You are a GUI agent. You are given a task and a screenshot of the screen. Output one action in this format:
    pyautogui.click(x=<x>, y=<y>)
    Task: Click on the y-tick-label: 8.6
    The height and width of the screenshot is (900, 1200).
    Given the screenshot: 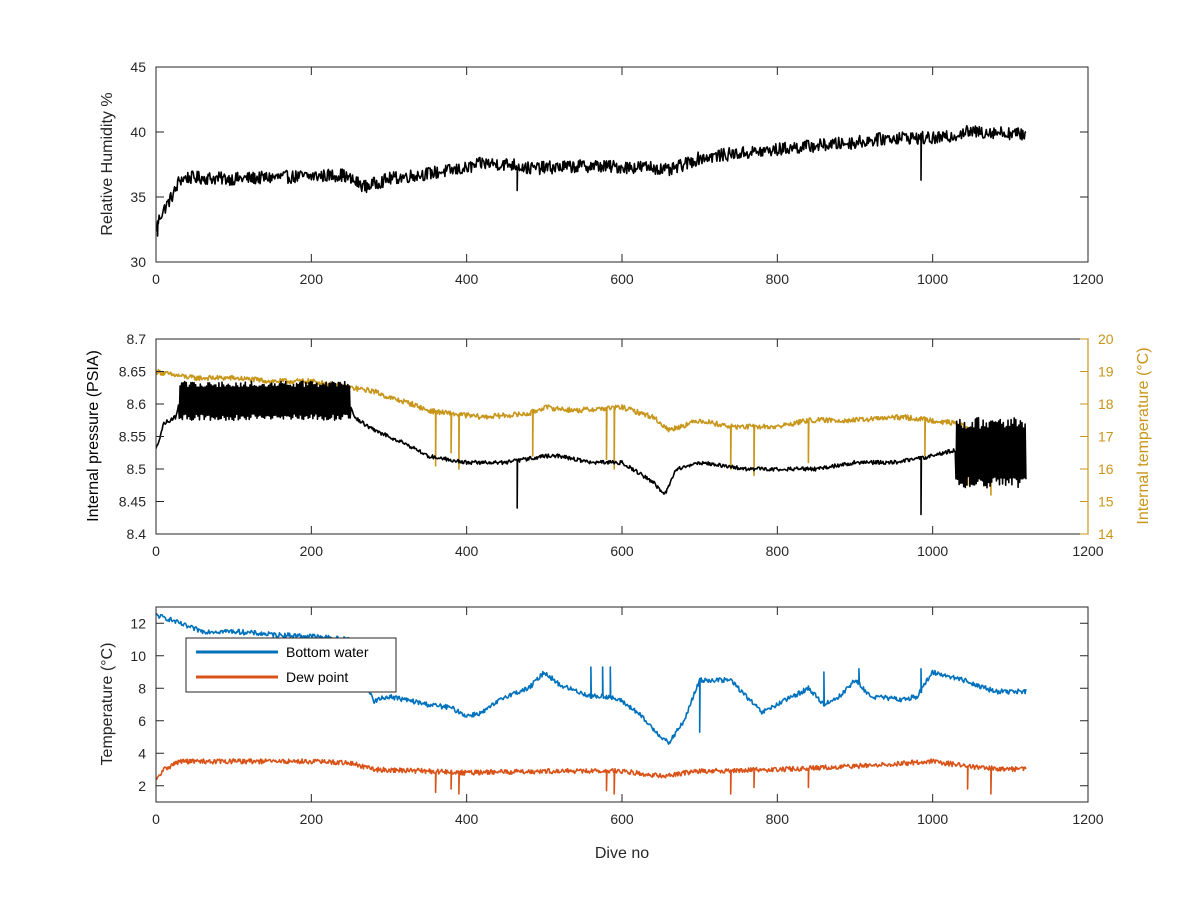 What is the action you would take?
    pyautogui.click(x=137, y=404)
    